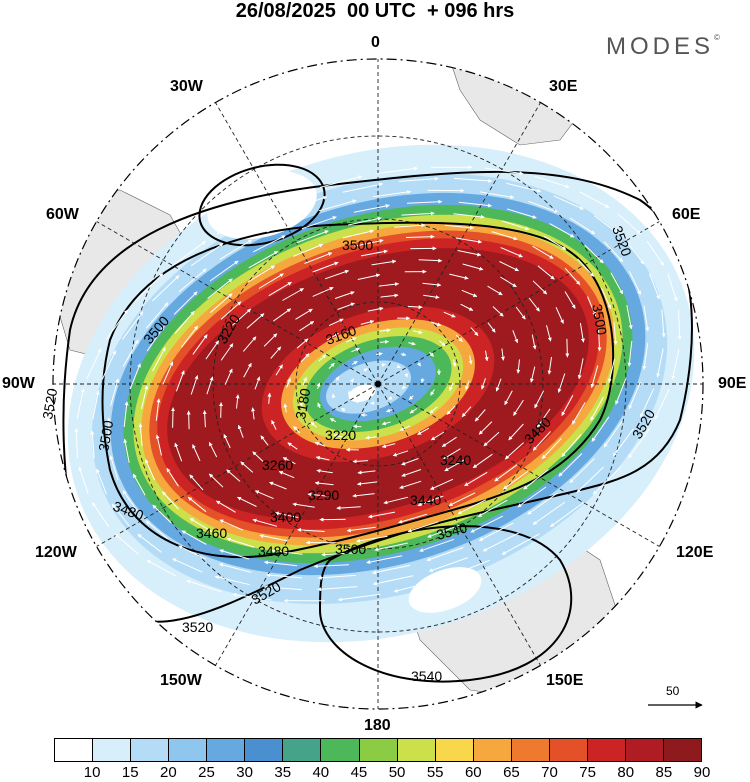 This screenshot has height=782, width=750. Describe the element at coordinates (375, 42) in the screenshot. I see `lon-label-0: 0` at that location.